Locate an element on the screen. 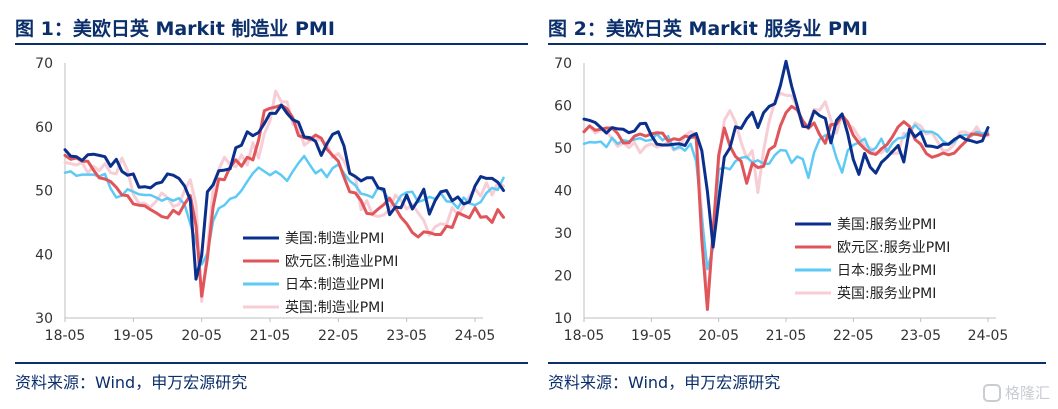  watermark: 格隆汇 is located at coordinates (1016, 392).